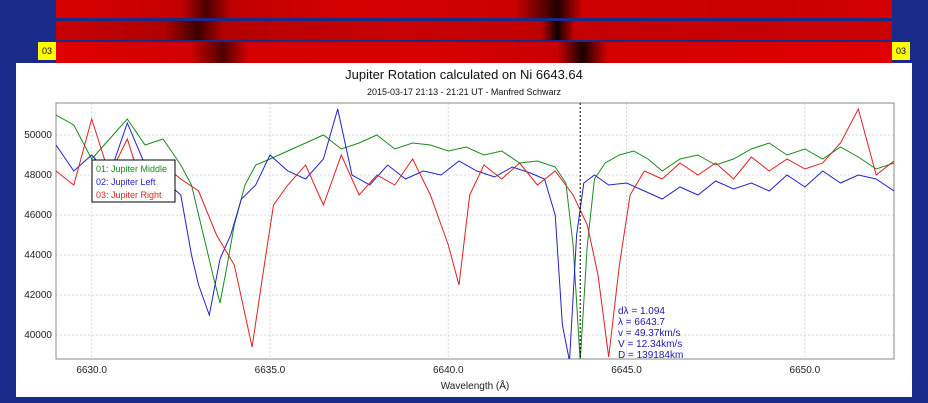 The width and height of the screenshot is (928, 403). Describe the element at coordinates (270, 370) in the screenshot. I see `x-tick-label: 6635.0` at that location.